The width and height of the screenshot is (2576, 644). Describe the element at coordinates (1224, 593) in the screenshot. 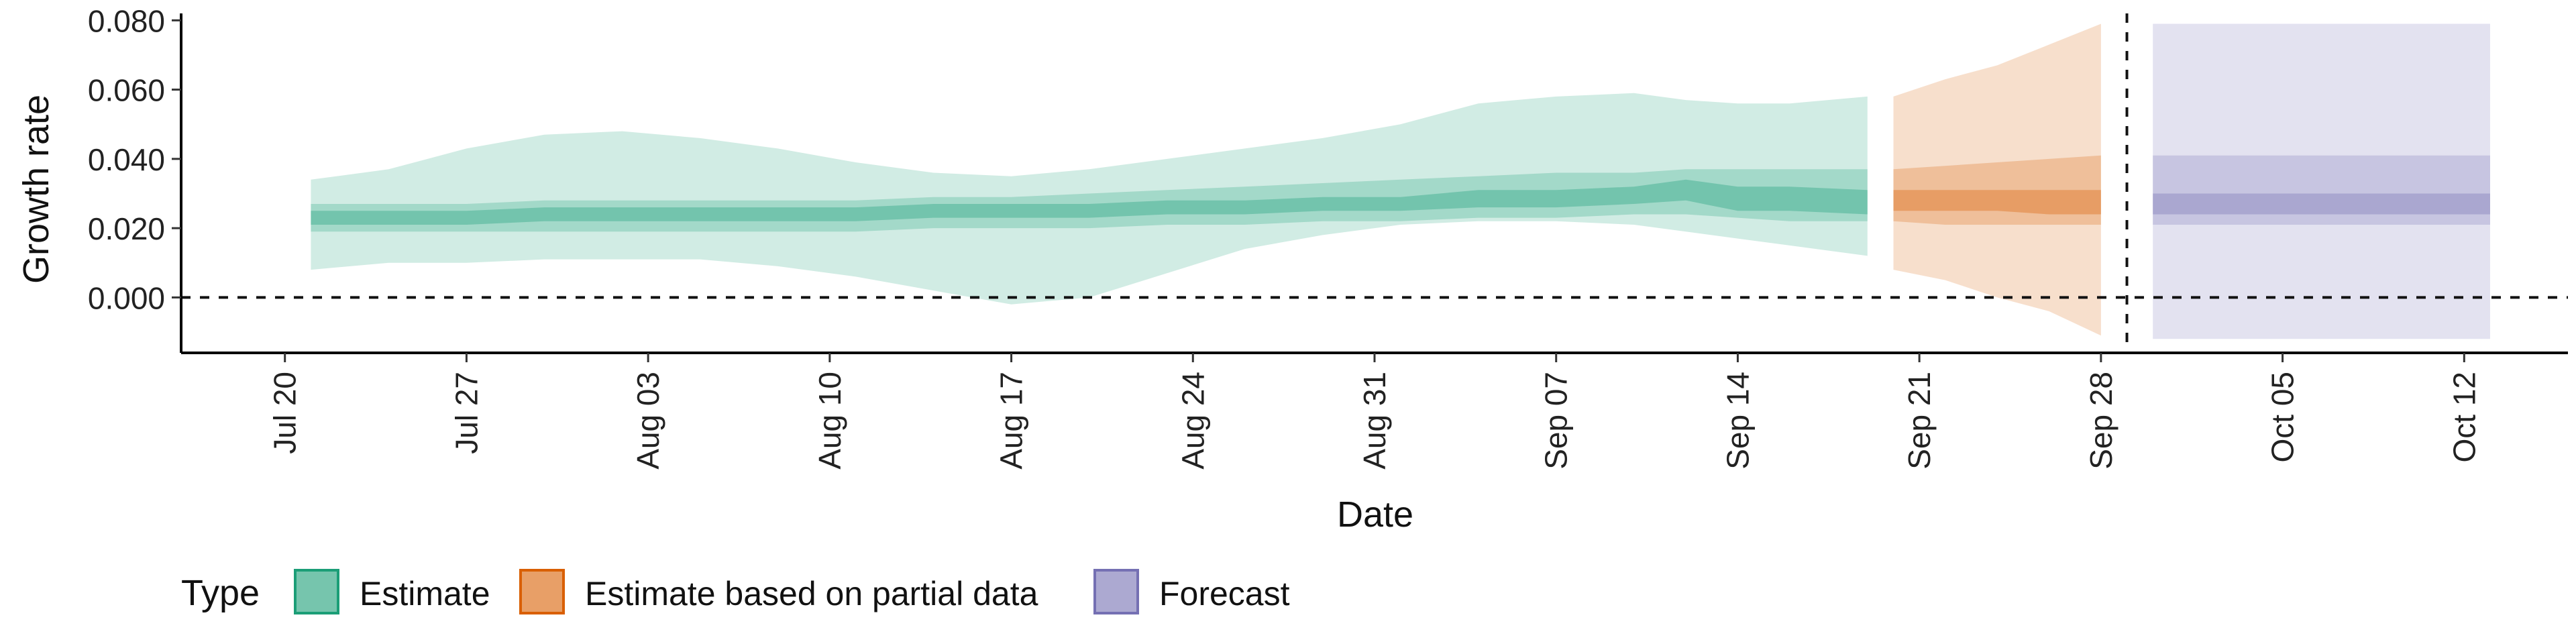

I see `legend-label: Forecast` at that location.